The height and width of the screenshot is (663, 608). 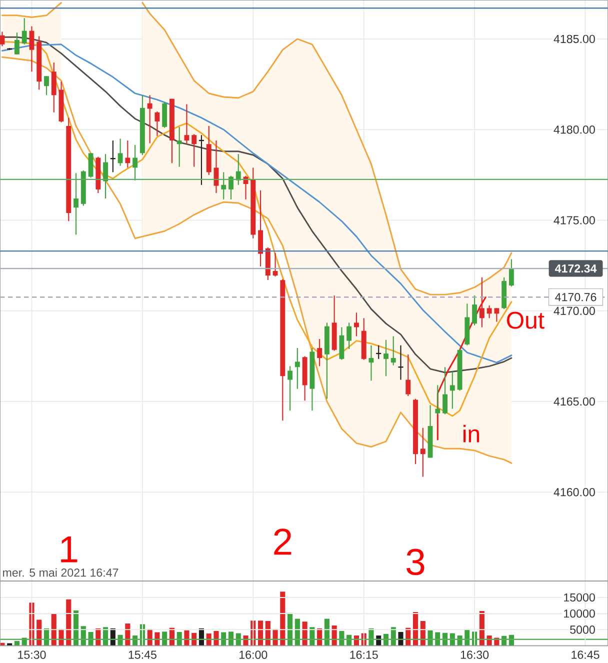 I want to click on y-tick-label: 10000, so click(x=579, y=613).